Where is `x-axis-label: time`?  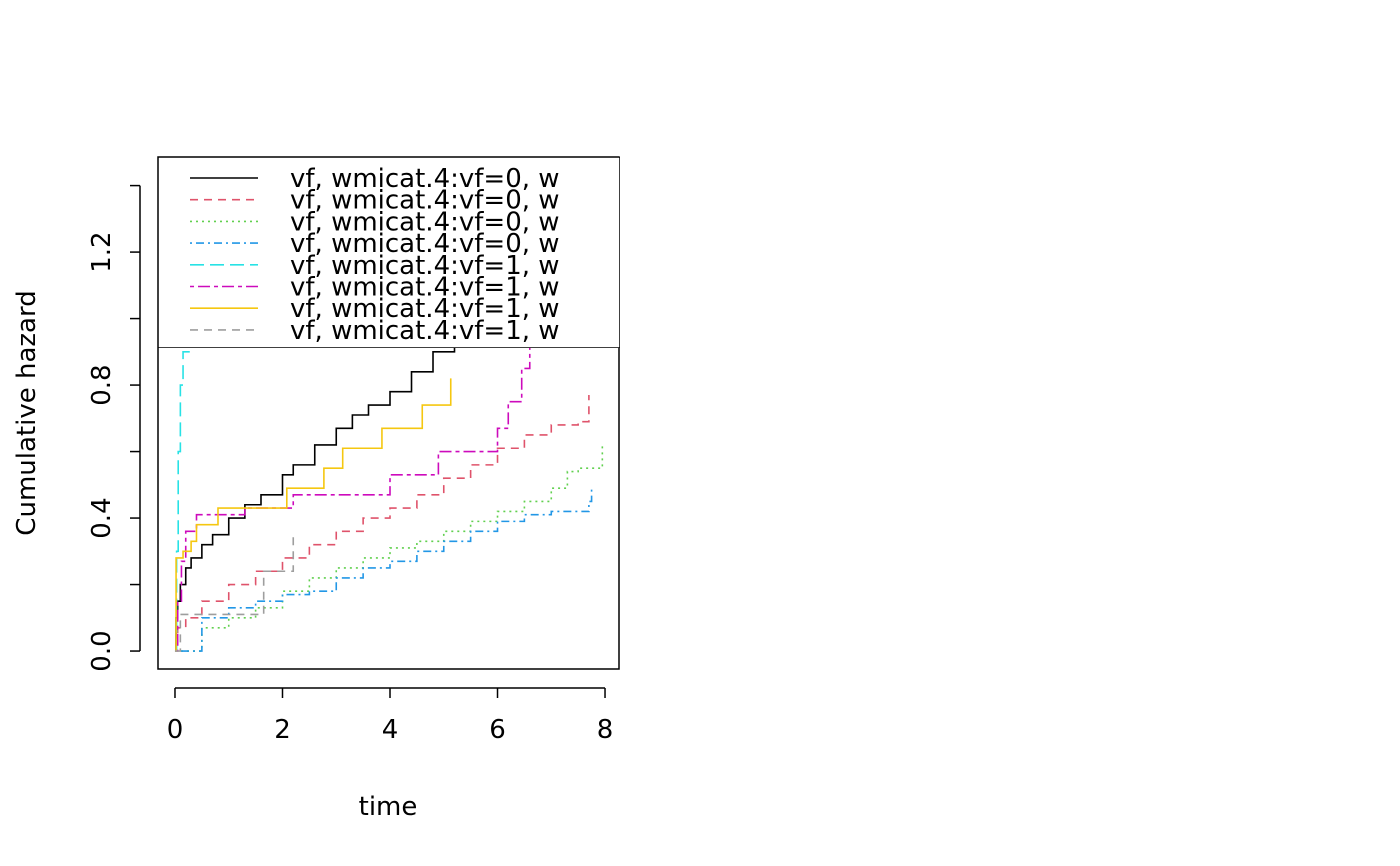
x-axis-label: time is located at coordinates (388, 807).